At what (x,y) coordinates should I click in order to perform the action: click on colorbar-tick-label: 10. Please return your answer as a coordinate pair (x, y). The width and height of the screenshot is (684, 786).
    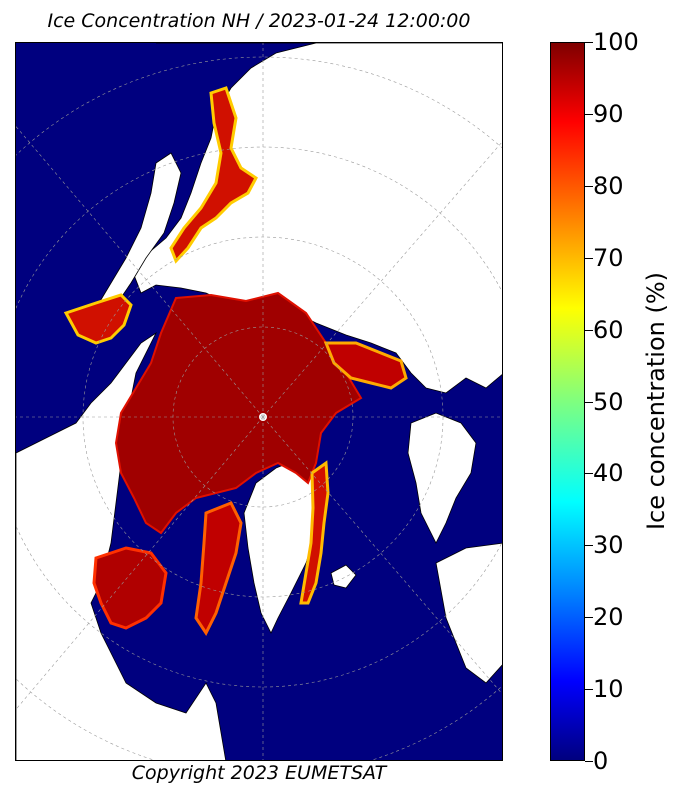
    Looking at the image, I should click on (608, 689).